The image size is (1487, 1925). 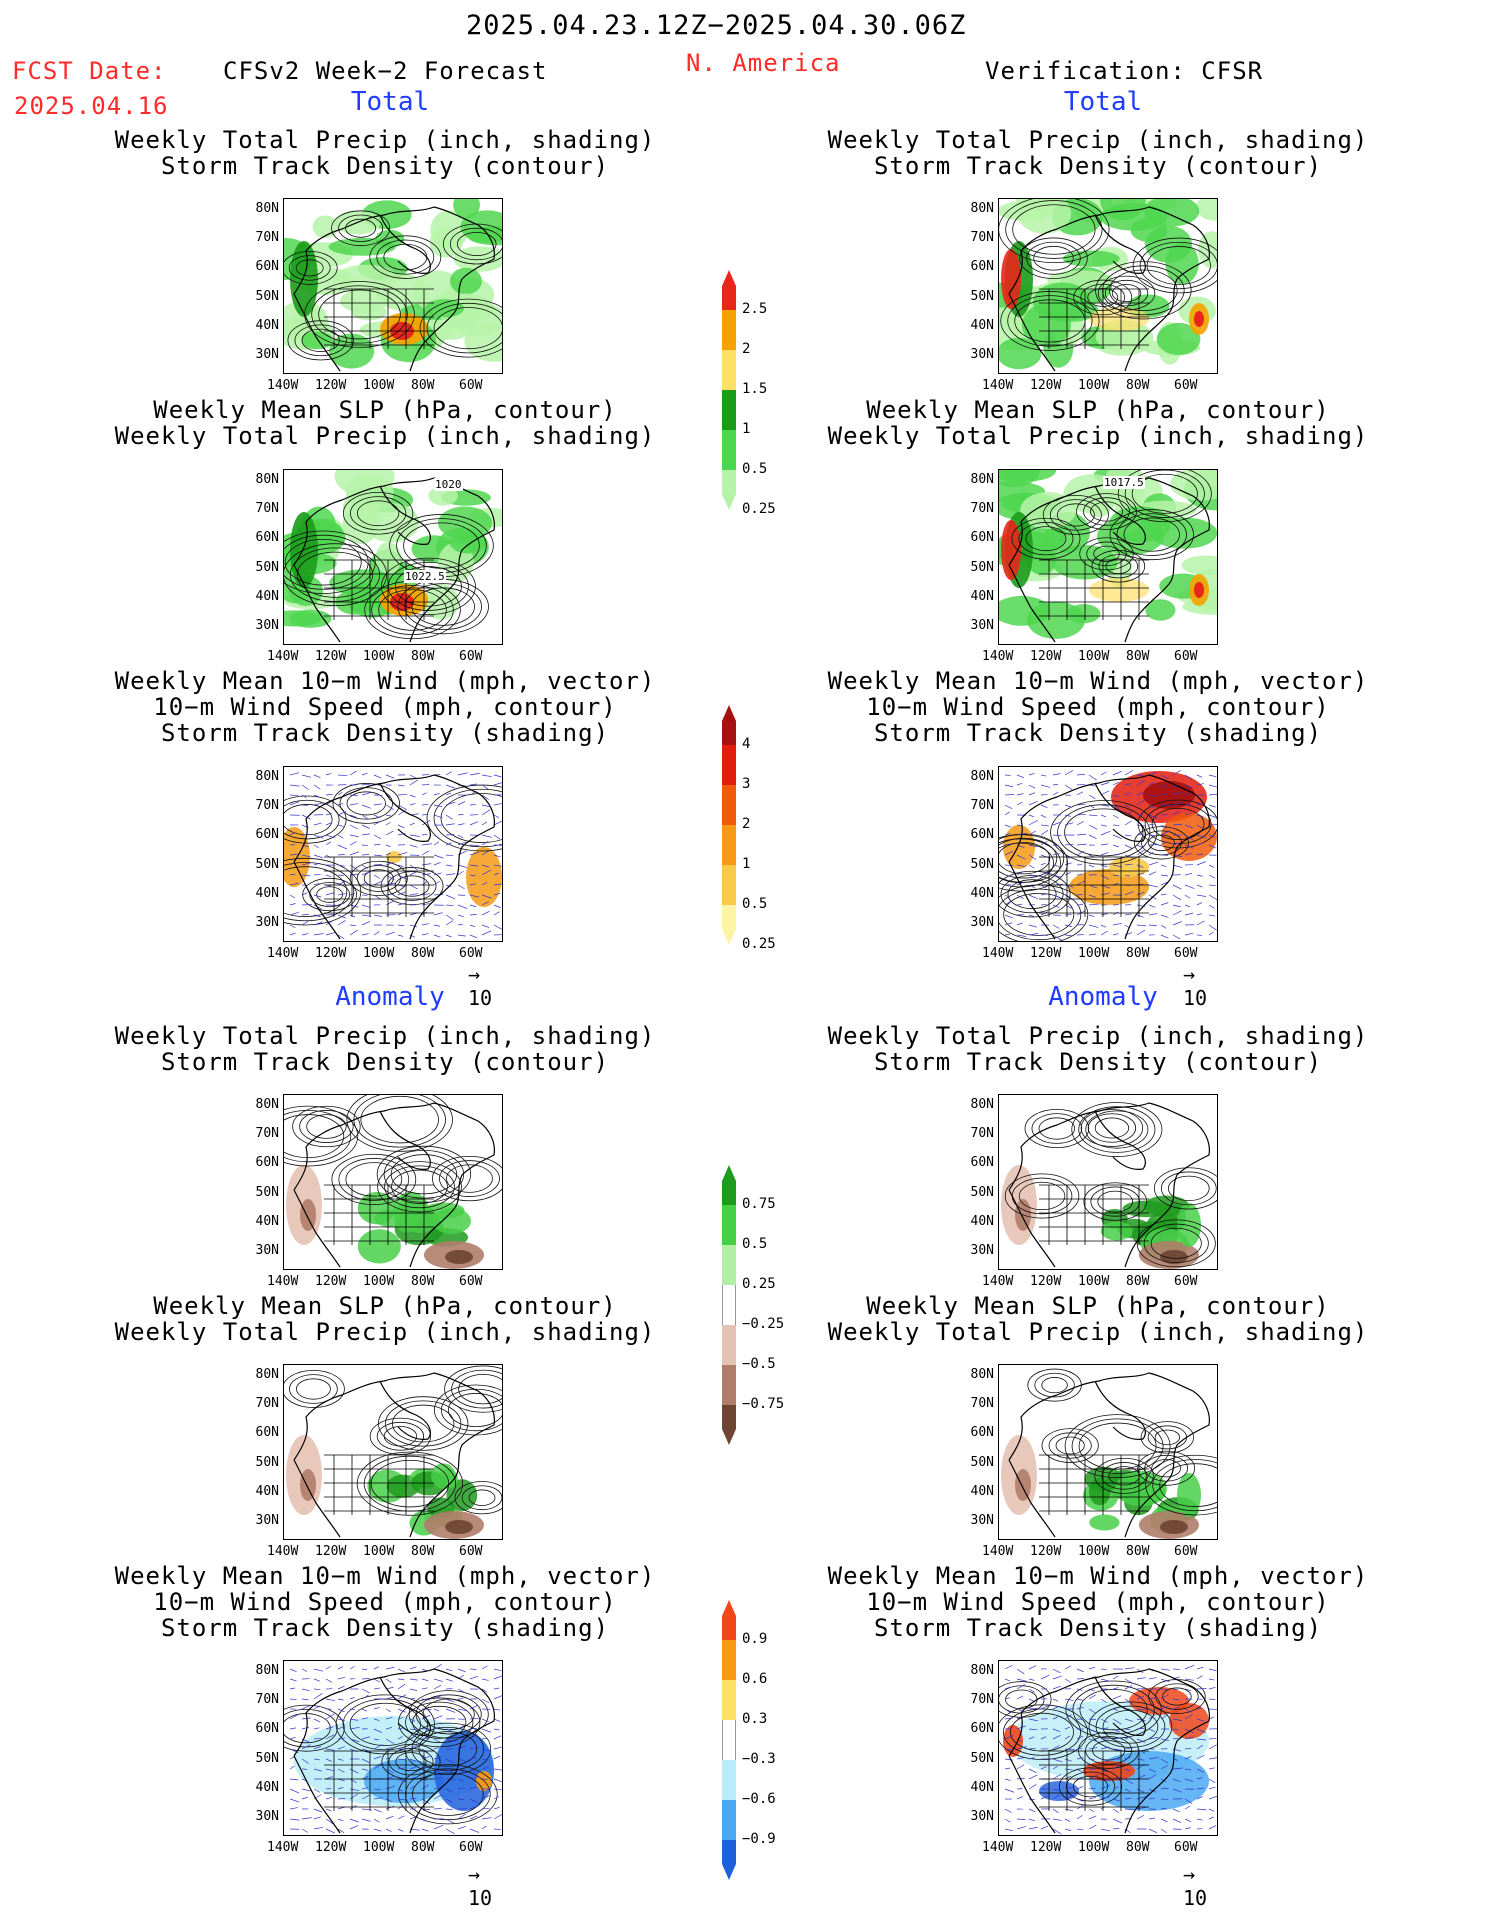 What do you see at coordinates (759, 1799) in the screenshot?
I see `colorbar-label: −0.6` at bounding box center [759, 1799].